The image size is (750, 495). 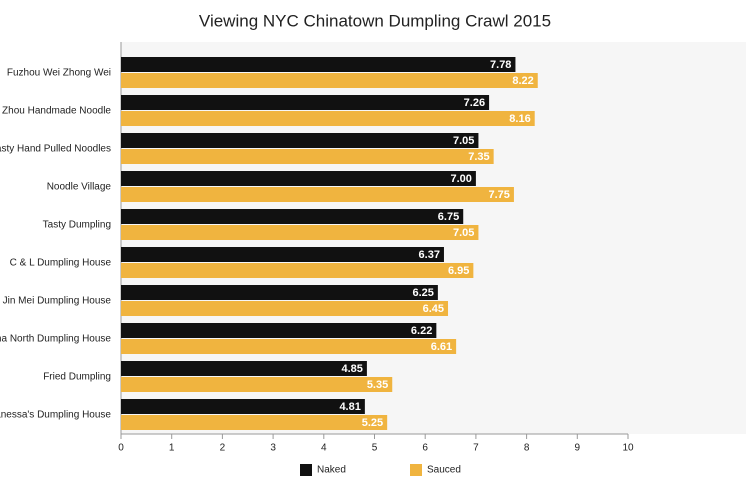 I want to click on x-tick-label: 4, so click(x=324, y=448).